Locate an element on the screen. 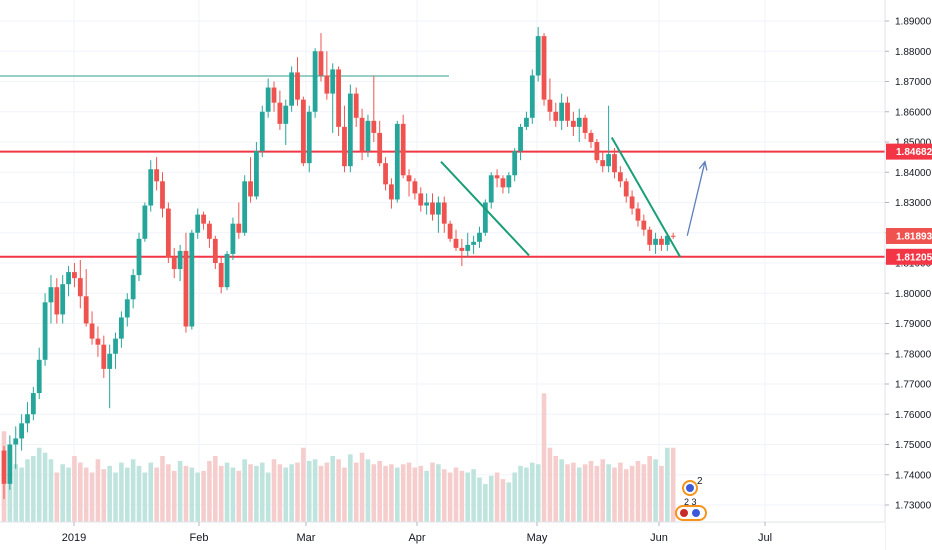  price-label-text: 1.84682 is located at coordinates (914, 152).